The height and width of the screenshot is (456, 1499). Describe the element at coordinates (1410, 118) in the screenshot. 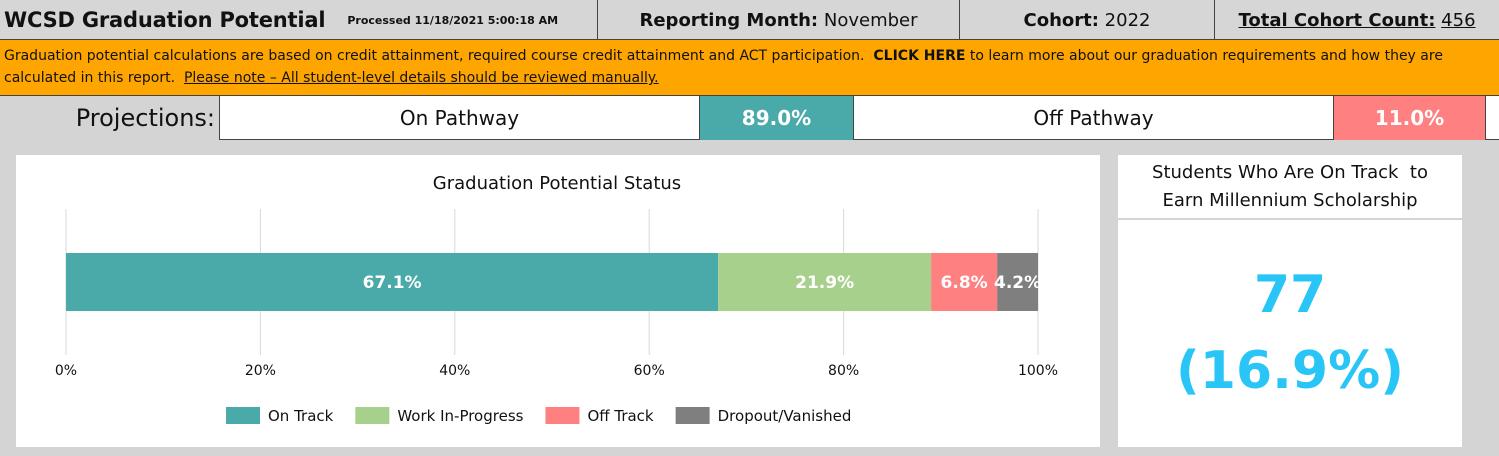

I see `off-pathway-value: 11.0%` at that location.